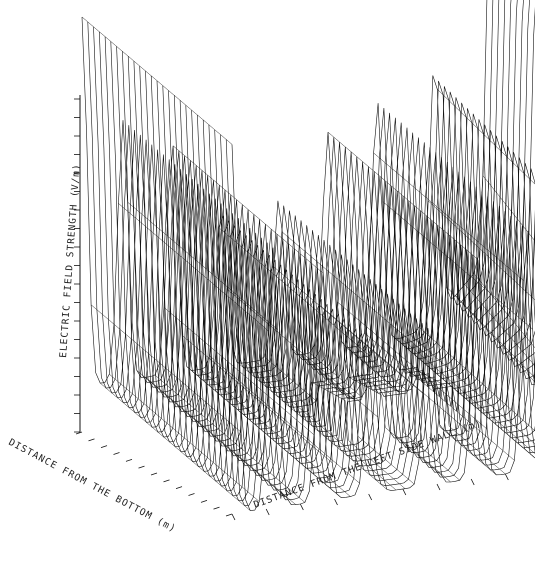 The height and width of the screenshot is (562, 535). I want to click on y-axis-label: DISTANCE FROM THE BOTTOM (m), so click(92, 486).